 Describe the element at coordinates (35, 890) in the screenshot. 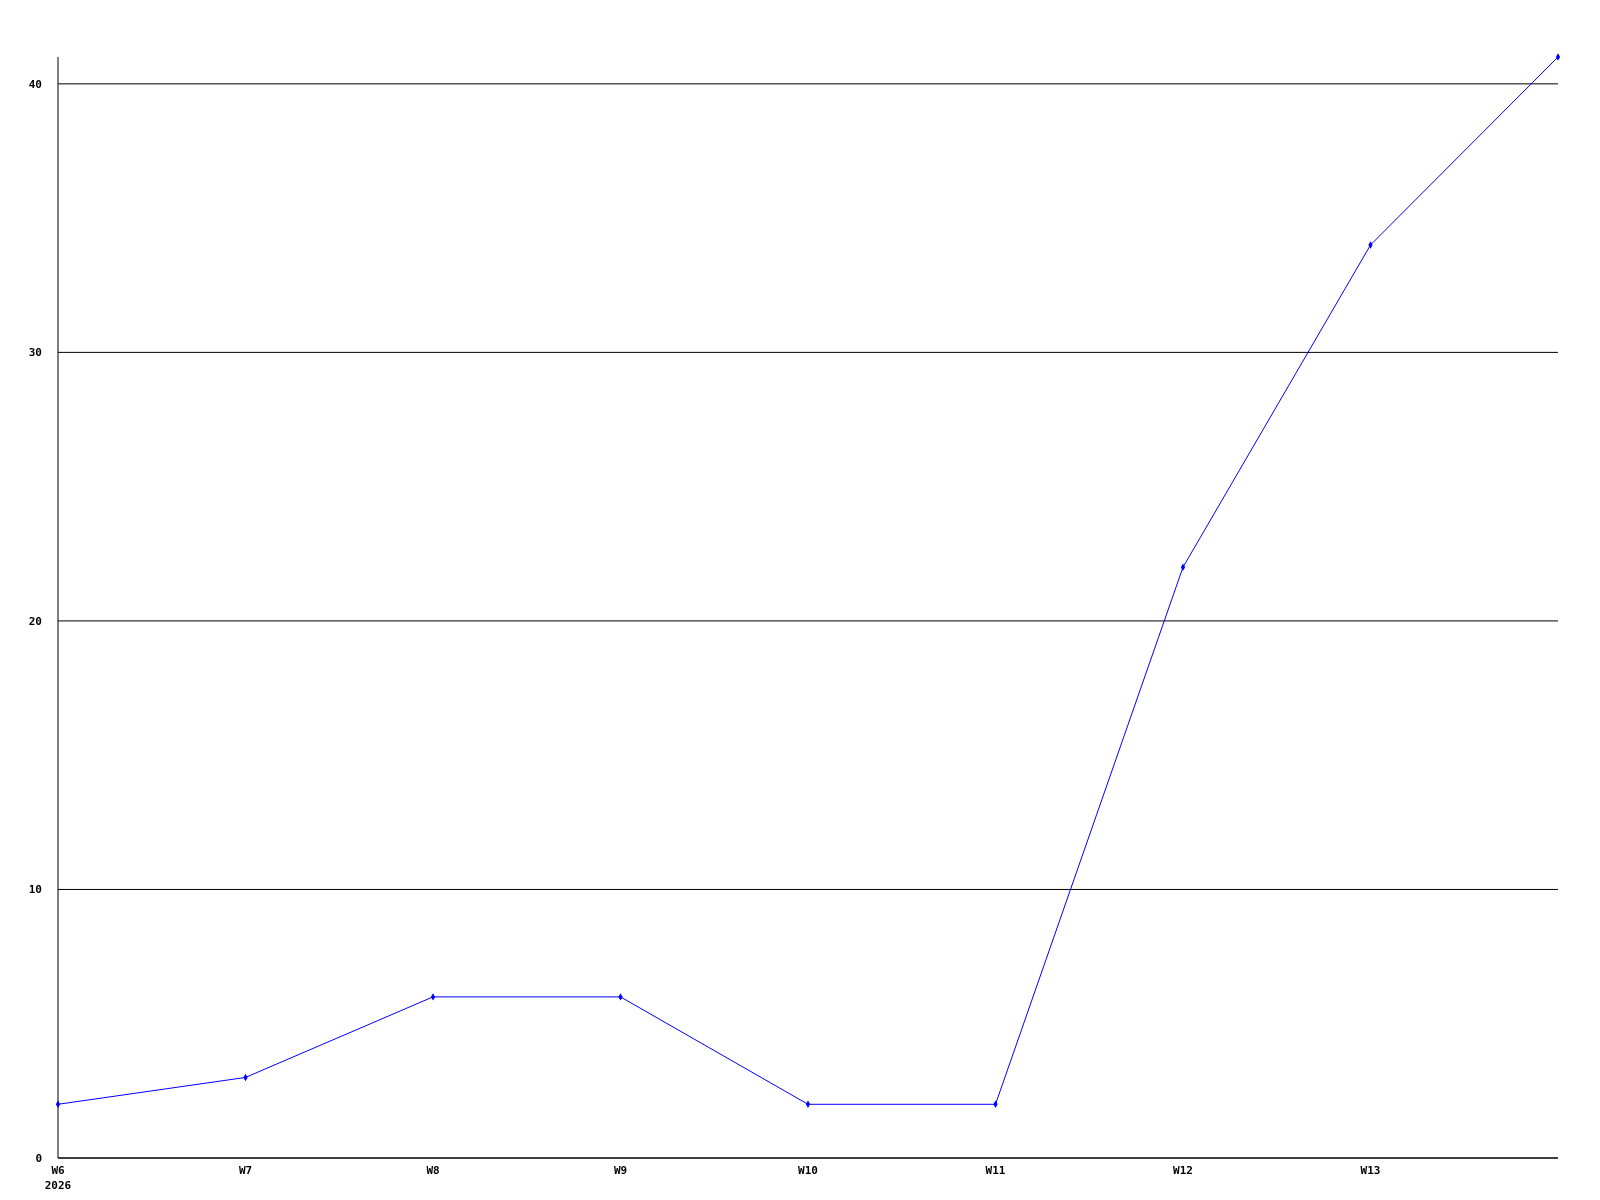

I see `y-tick-label: 10` at that location.